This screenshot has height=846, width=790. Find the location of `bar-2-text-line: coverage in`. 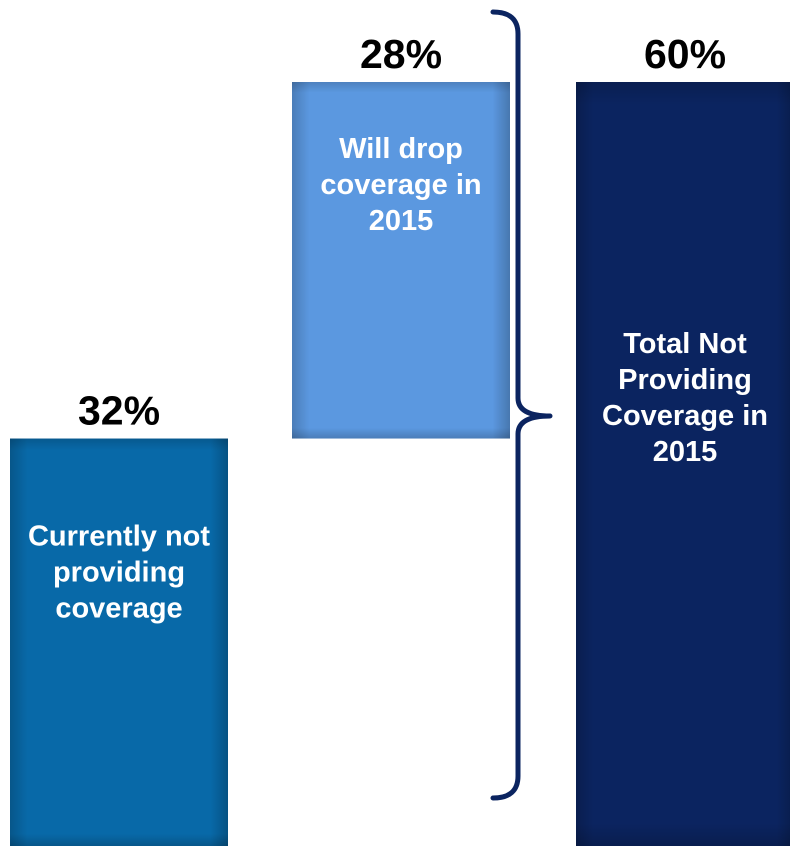

bar-2-text-line: coverage in is located at coordinates (400, 185).